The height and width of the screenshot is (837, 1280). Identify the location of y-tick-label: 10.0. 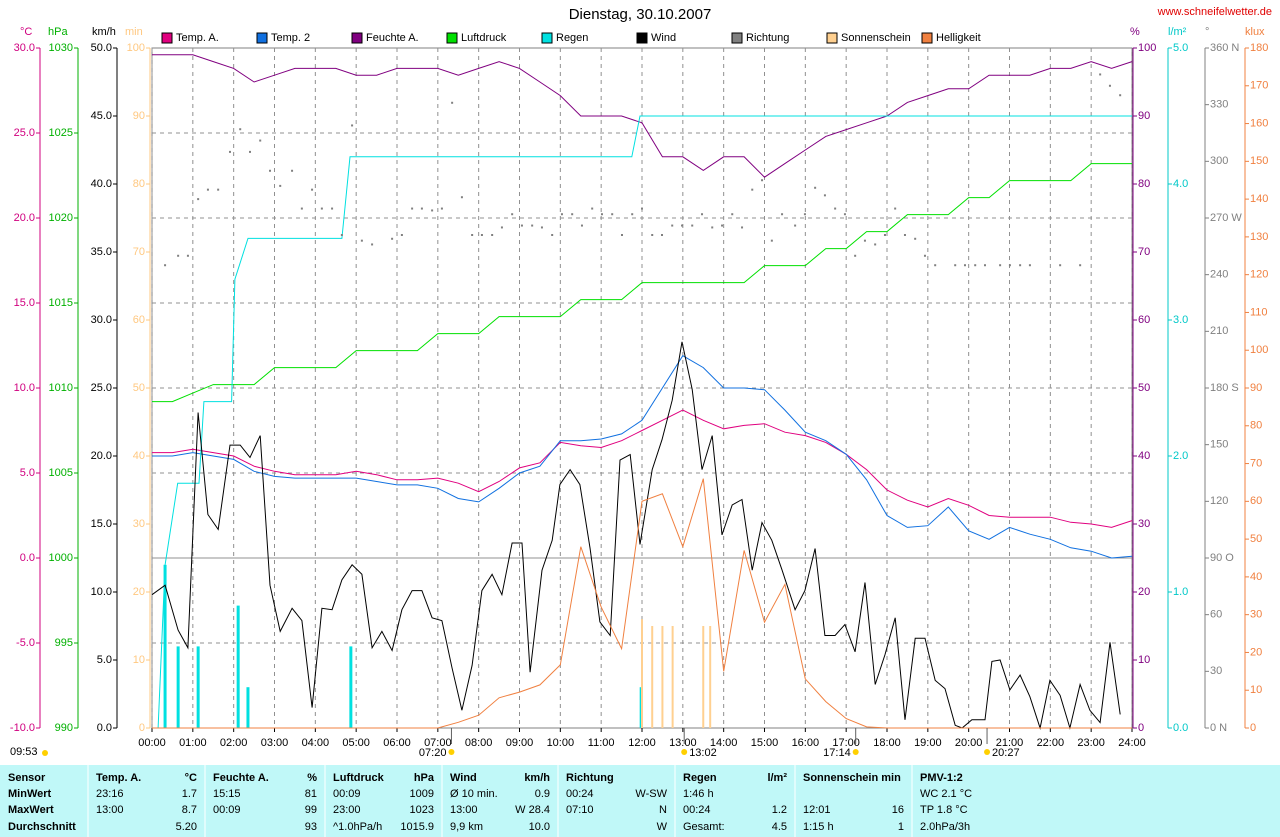
(101, 592).